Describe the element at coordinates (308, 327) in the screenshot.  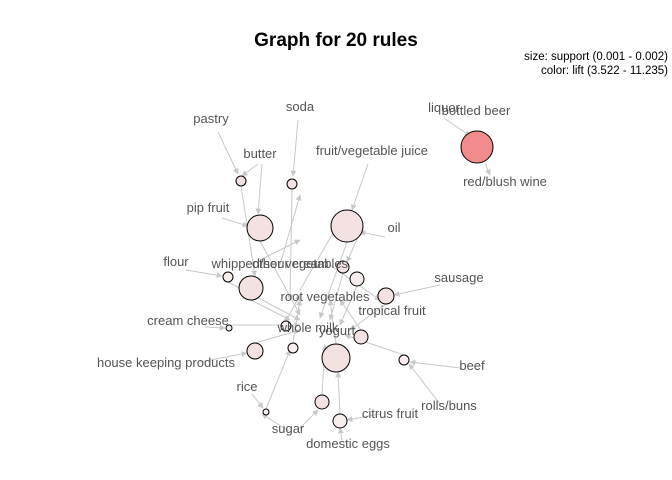
I see `item-label: whole milk` at that location.